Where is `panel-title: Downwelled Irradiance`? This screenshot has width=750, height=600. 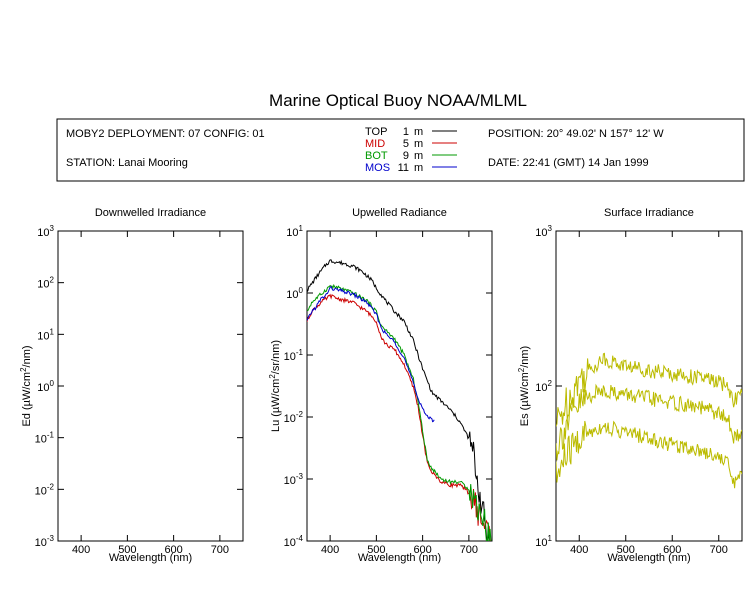
panel-title: Downwelled Irradiance is located at coordinates (150, 213).